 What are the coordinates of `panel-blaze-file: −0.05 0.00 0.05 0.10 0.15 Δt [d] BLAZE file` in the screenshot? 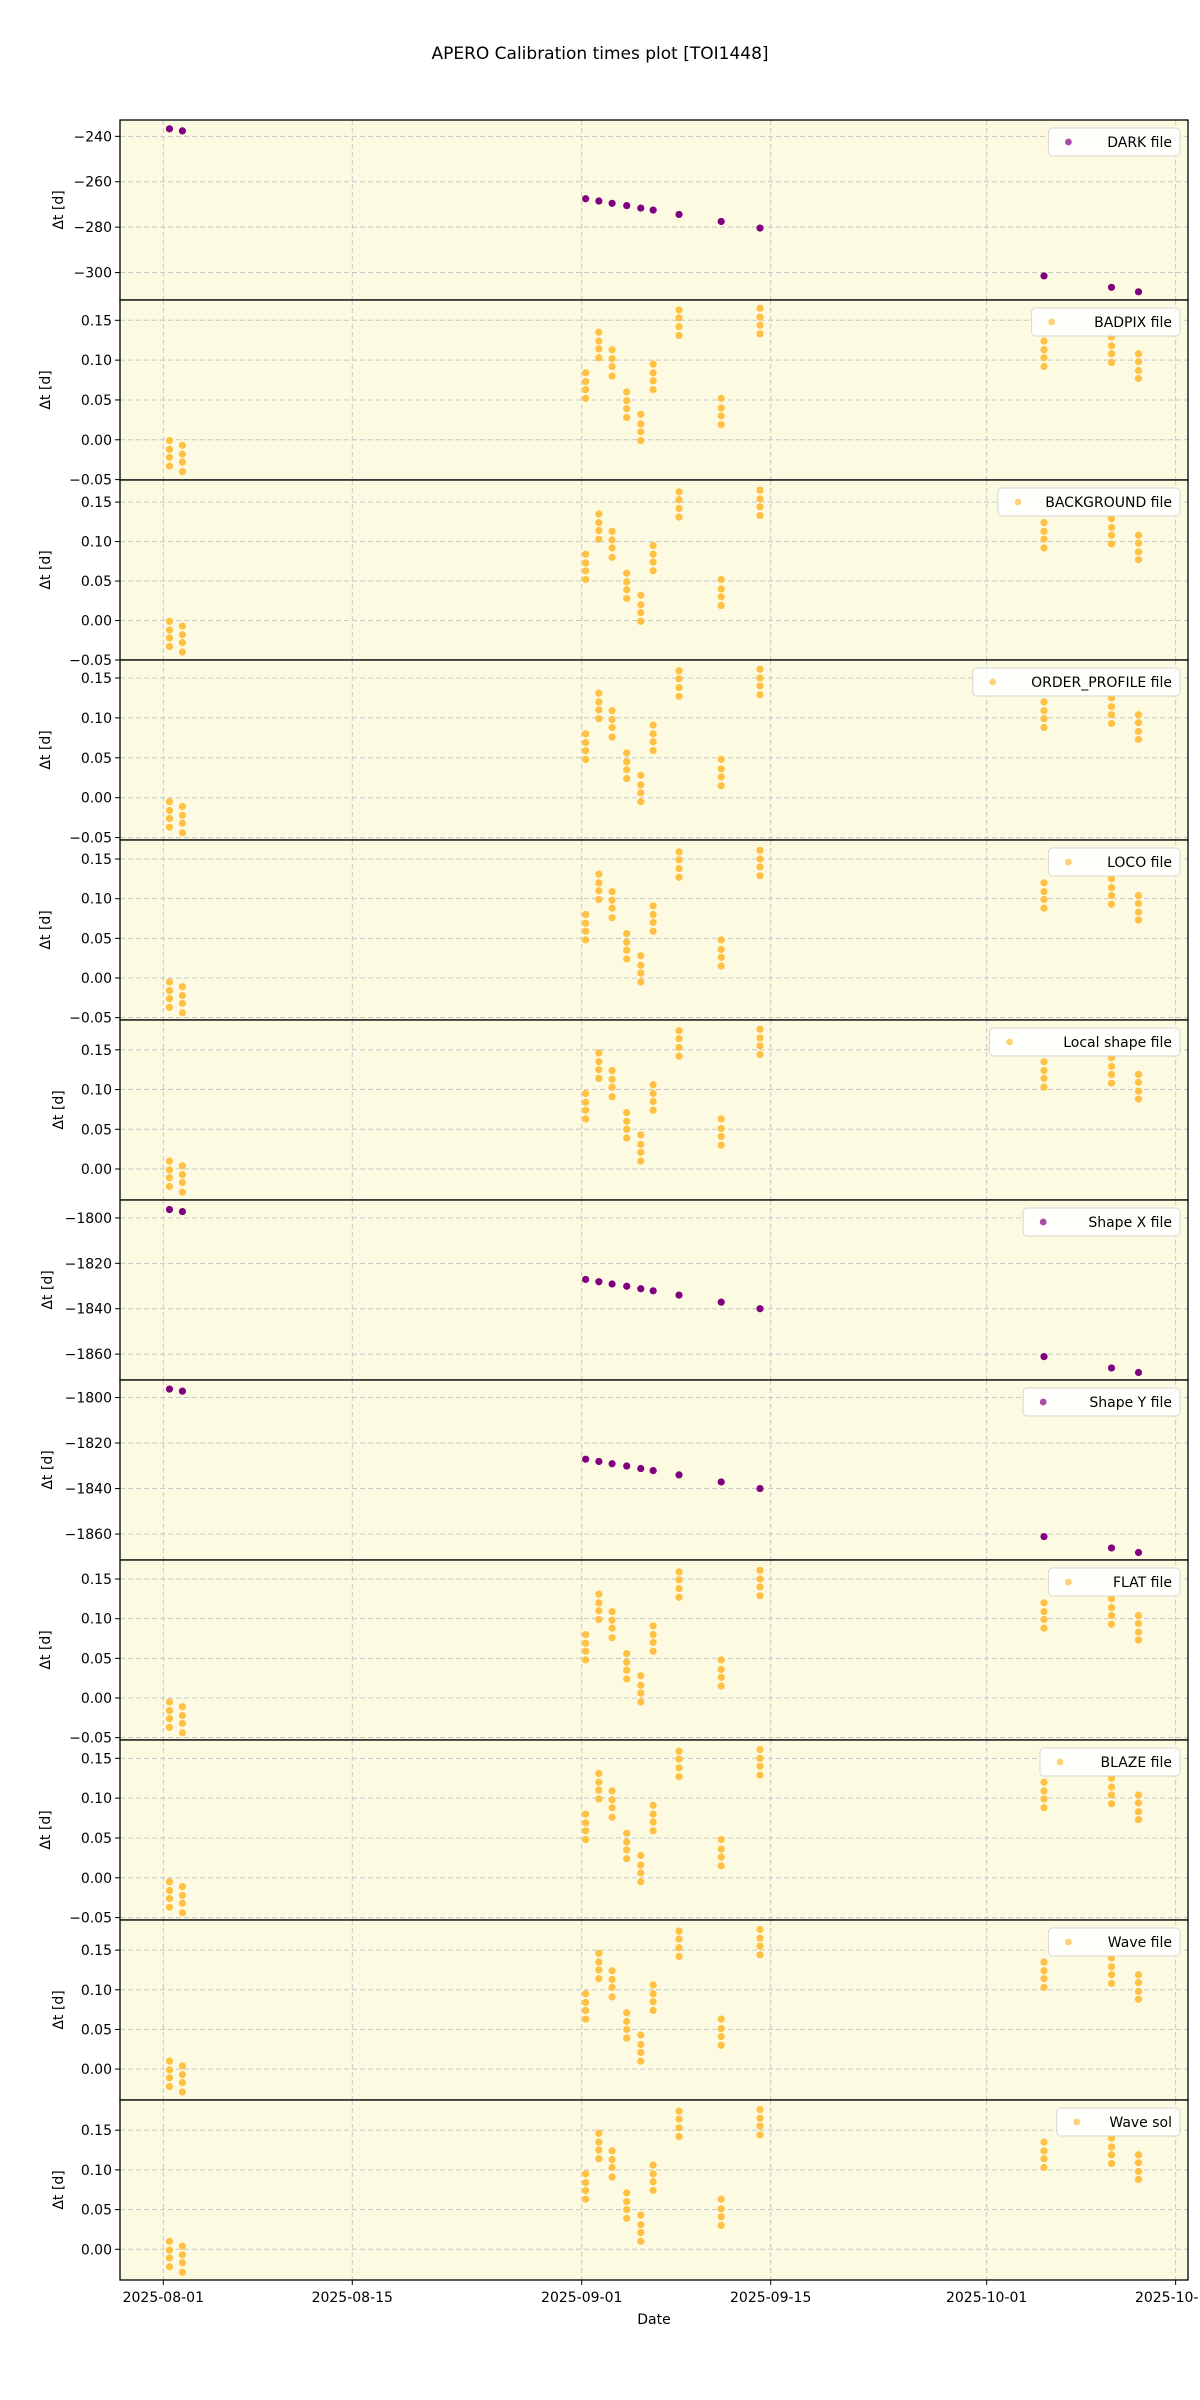 It's located at (613, 1833).